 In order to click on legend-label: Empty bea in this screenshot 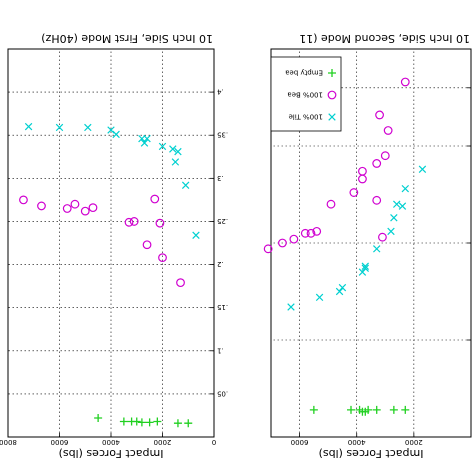, I will do `click(304, 73)`.